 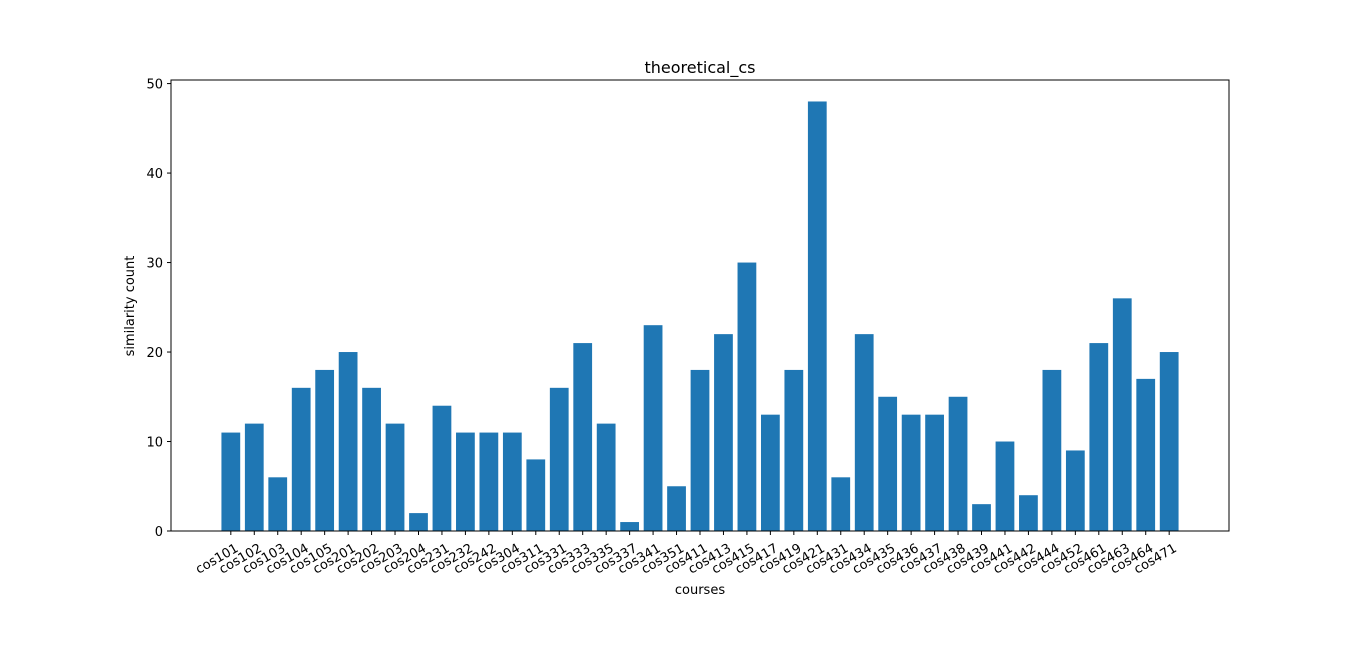 I want to click on bar-cos452, so click(x=1075, y=490).